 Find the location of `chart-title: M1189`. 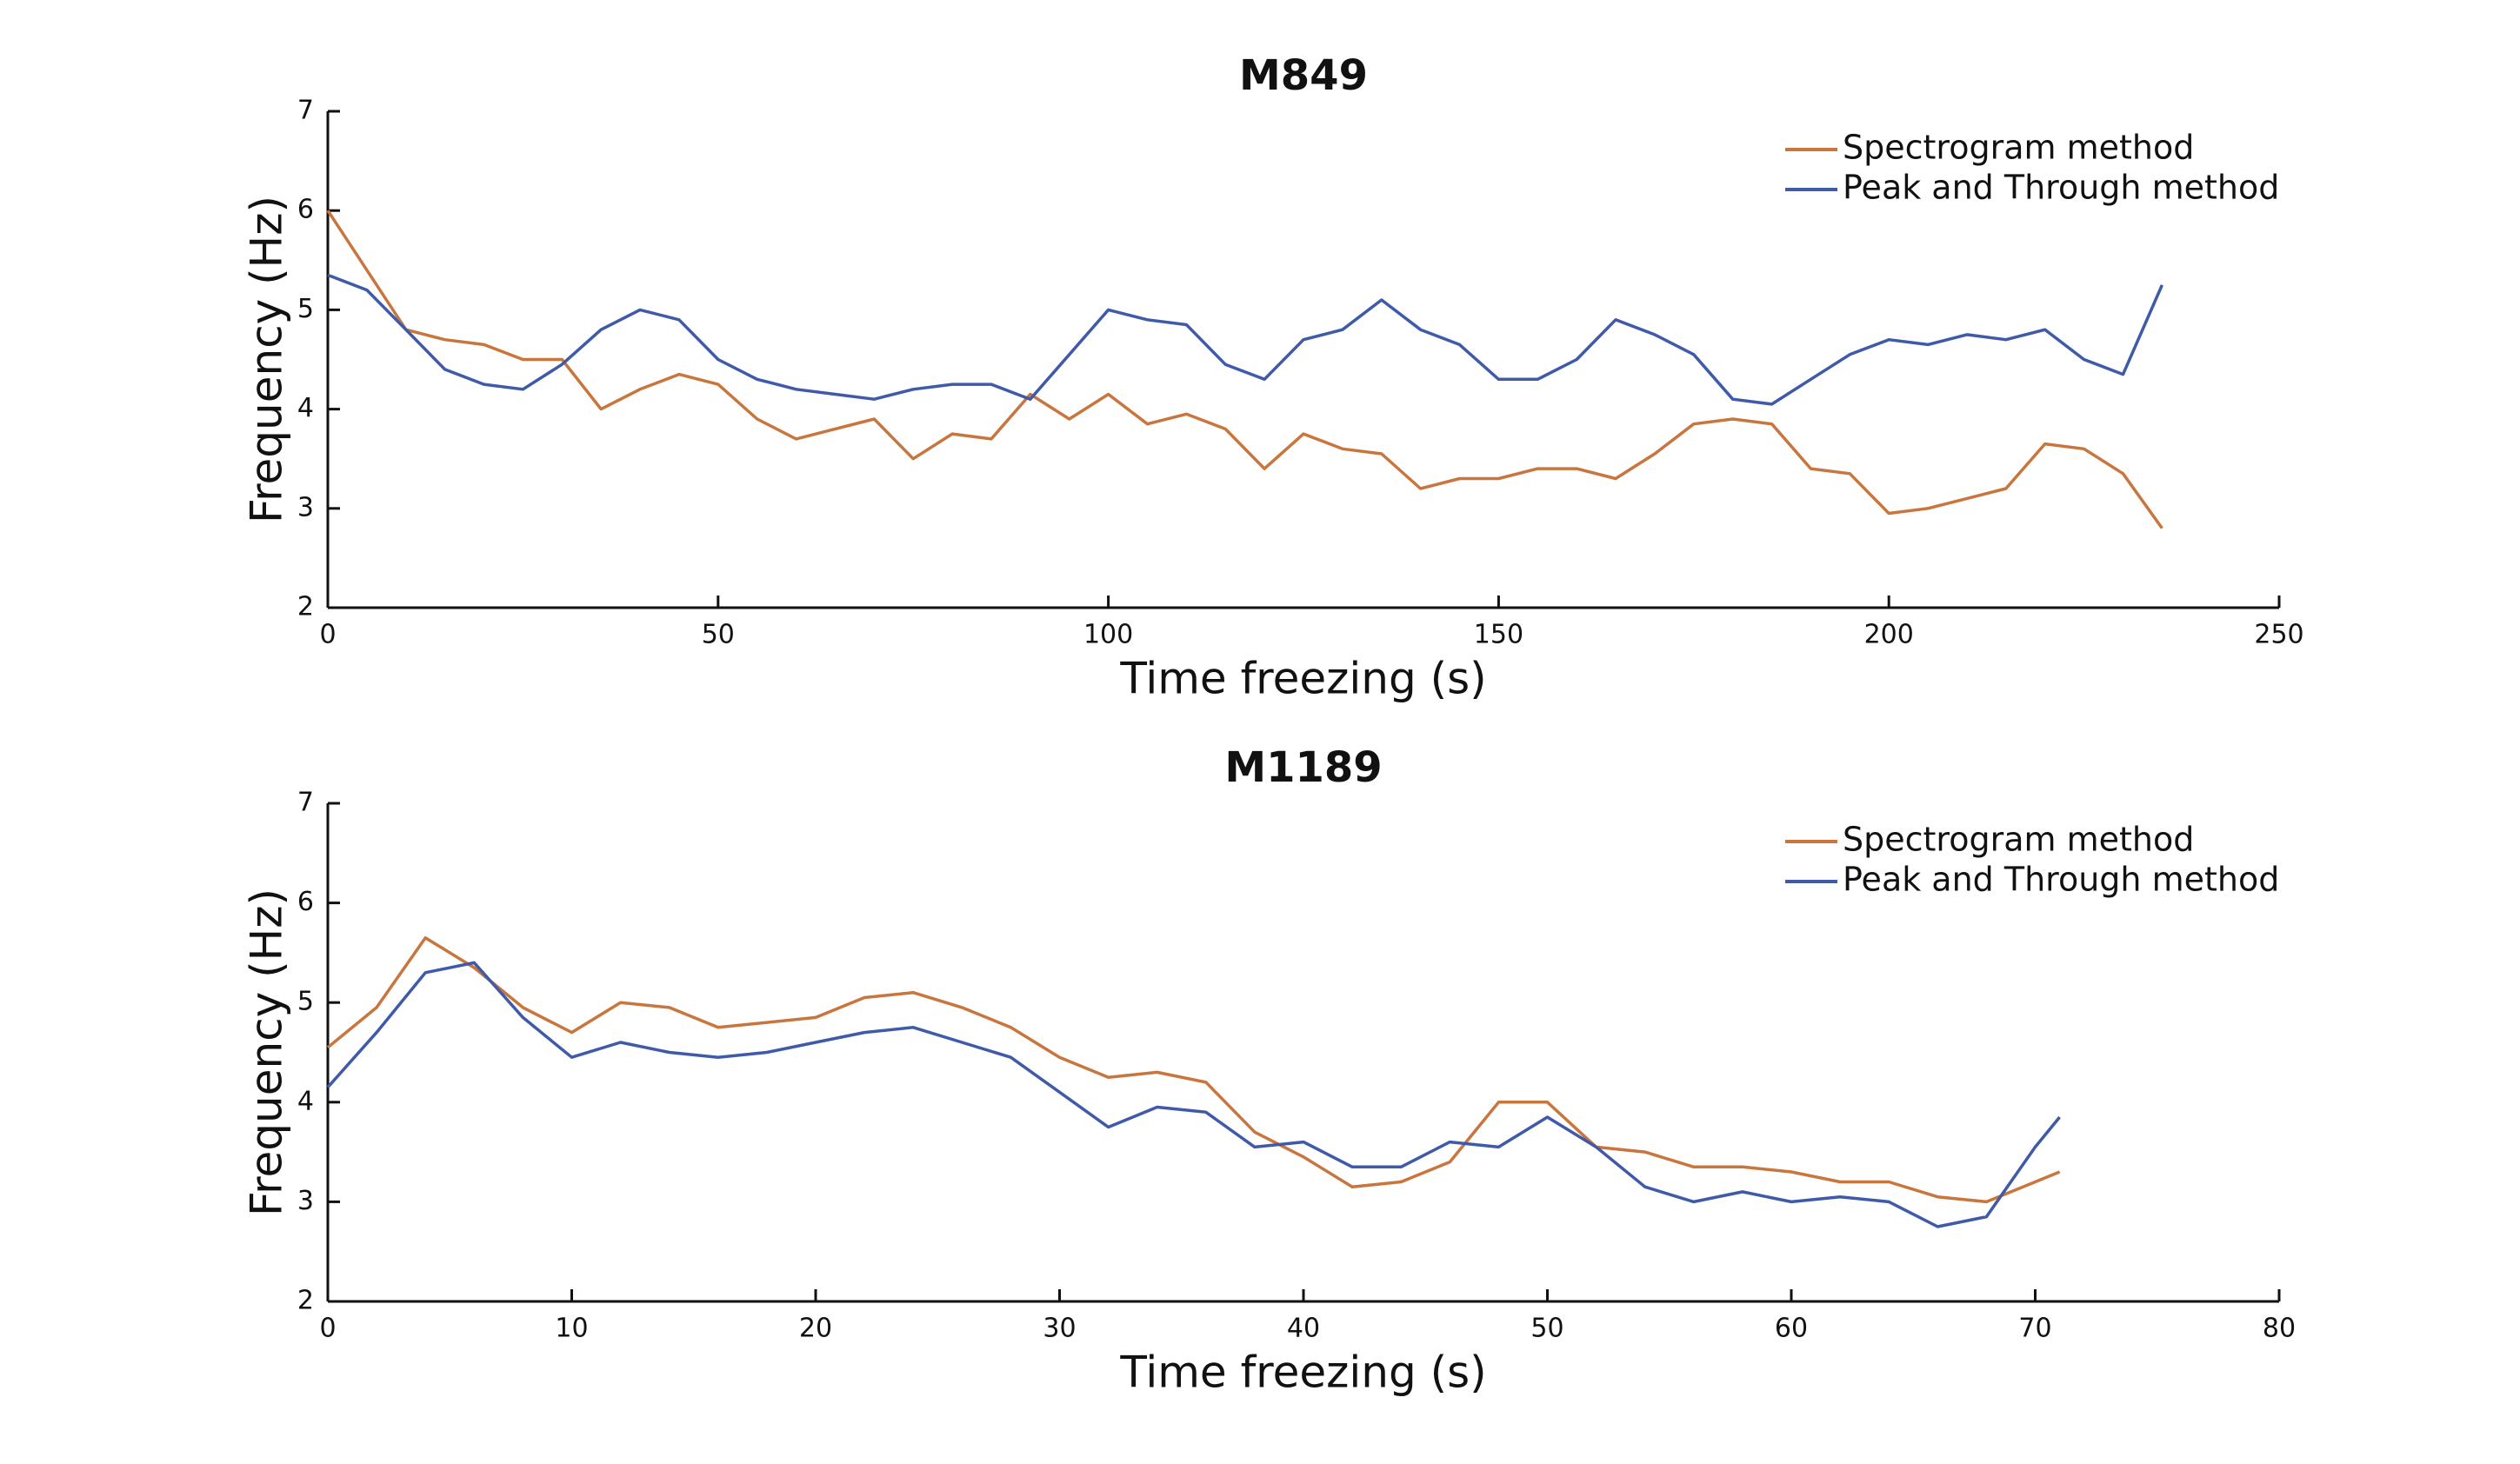

chart-title: M1189 is located at coordinates (1303, 767).